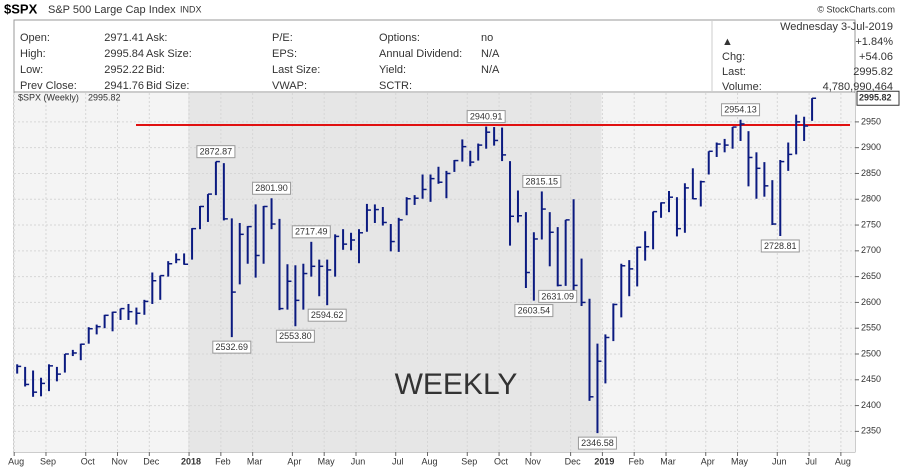  I want to click on quote-value: 2941.76, so click(124, 86).